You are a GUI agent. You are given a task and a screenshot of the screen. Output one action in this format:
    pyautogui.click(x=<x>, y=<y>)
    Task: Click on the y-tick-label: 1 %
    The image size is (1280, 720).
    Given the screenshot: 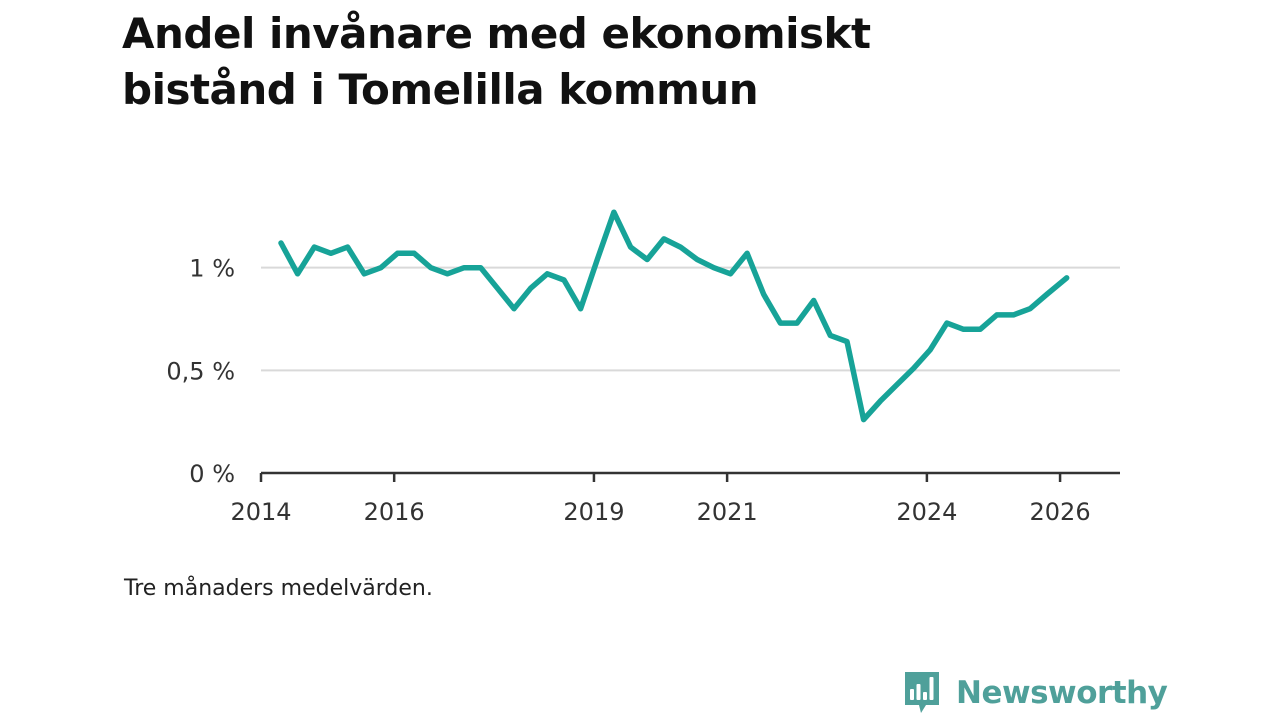 What is the action you would take?
    pyautogui.click(x=212, y=269)
    